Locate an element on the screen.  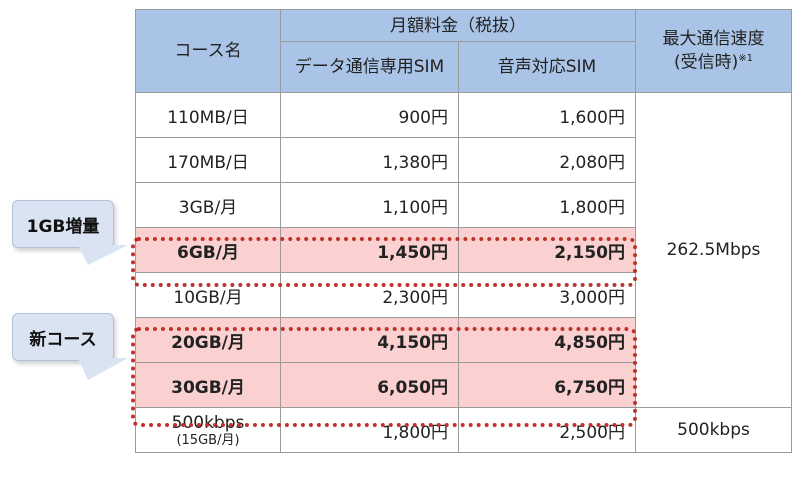
course-cell: 10GB/月 is located at coordinates (208, 295).